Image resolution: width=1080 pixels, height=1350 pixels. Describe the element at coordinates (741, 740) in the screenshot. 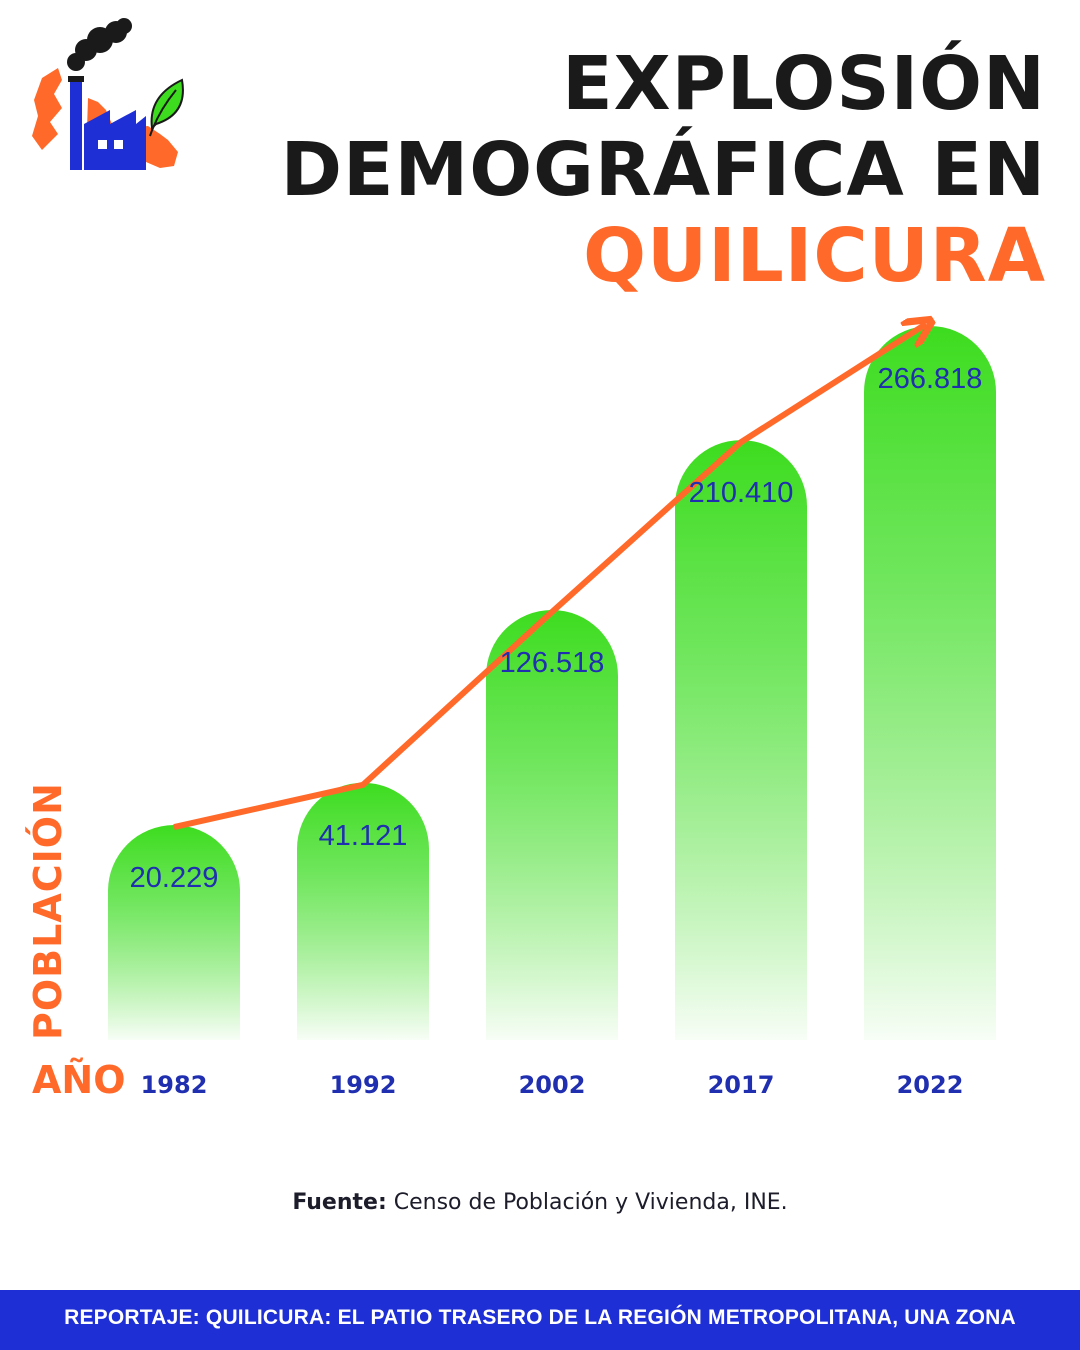

I see `bar-2017` at that location.